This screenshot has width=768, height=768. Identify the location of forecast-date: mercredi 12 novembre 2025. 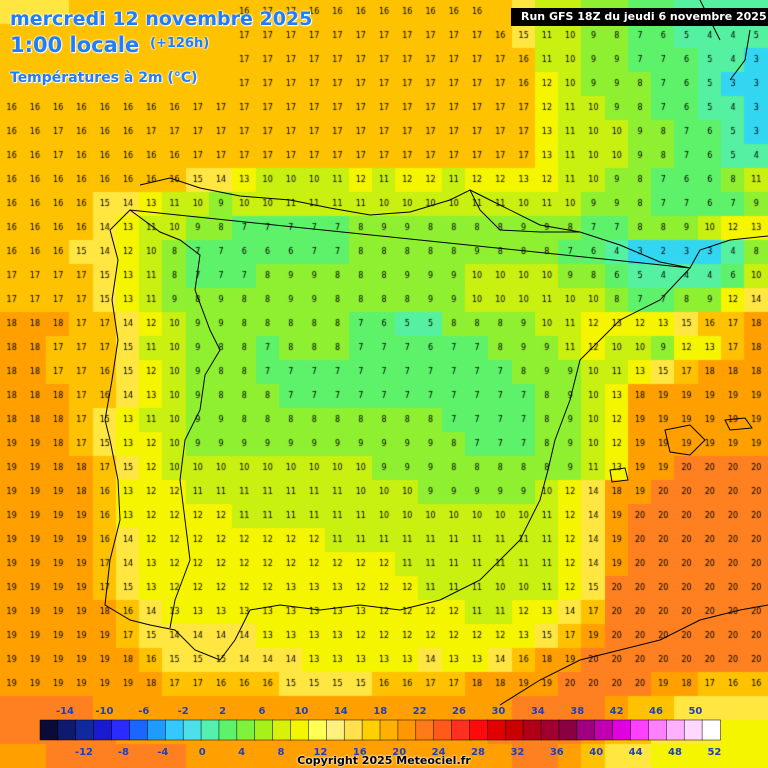
(161, 19).